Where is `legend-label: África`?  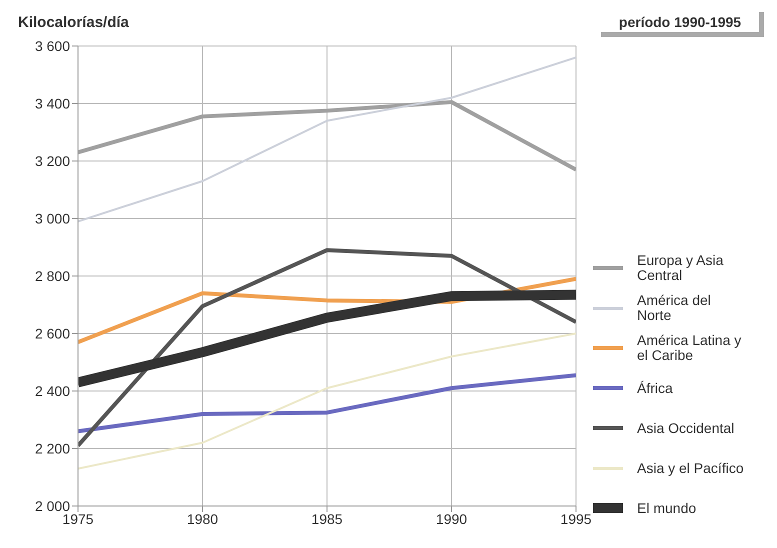 legend-label: África is located at coordinates (655, 388).